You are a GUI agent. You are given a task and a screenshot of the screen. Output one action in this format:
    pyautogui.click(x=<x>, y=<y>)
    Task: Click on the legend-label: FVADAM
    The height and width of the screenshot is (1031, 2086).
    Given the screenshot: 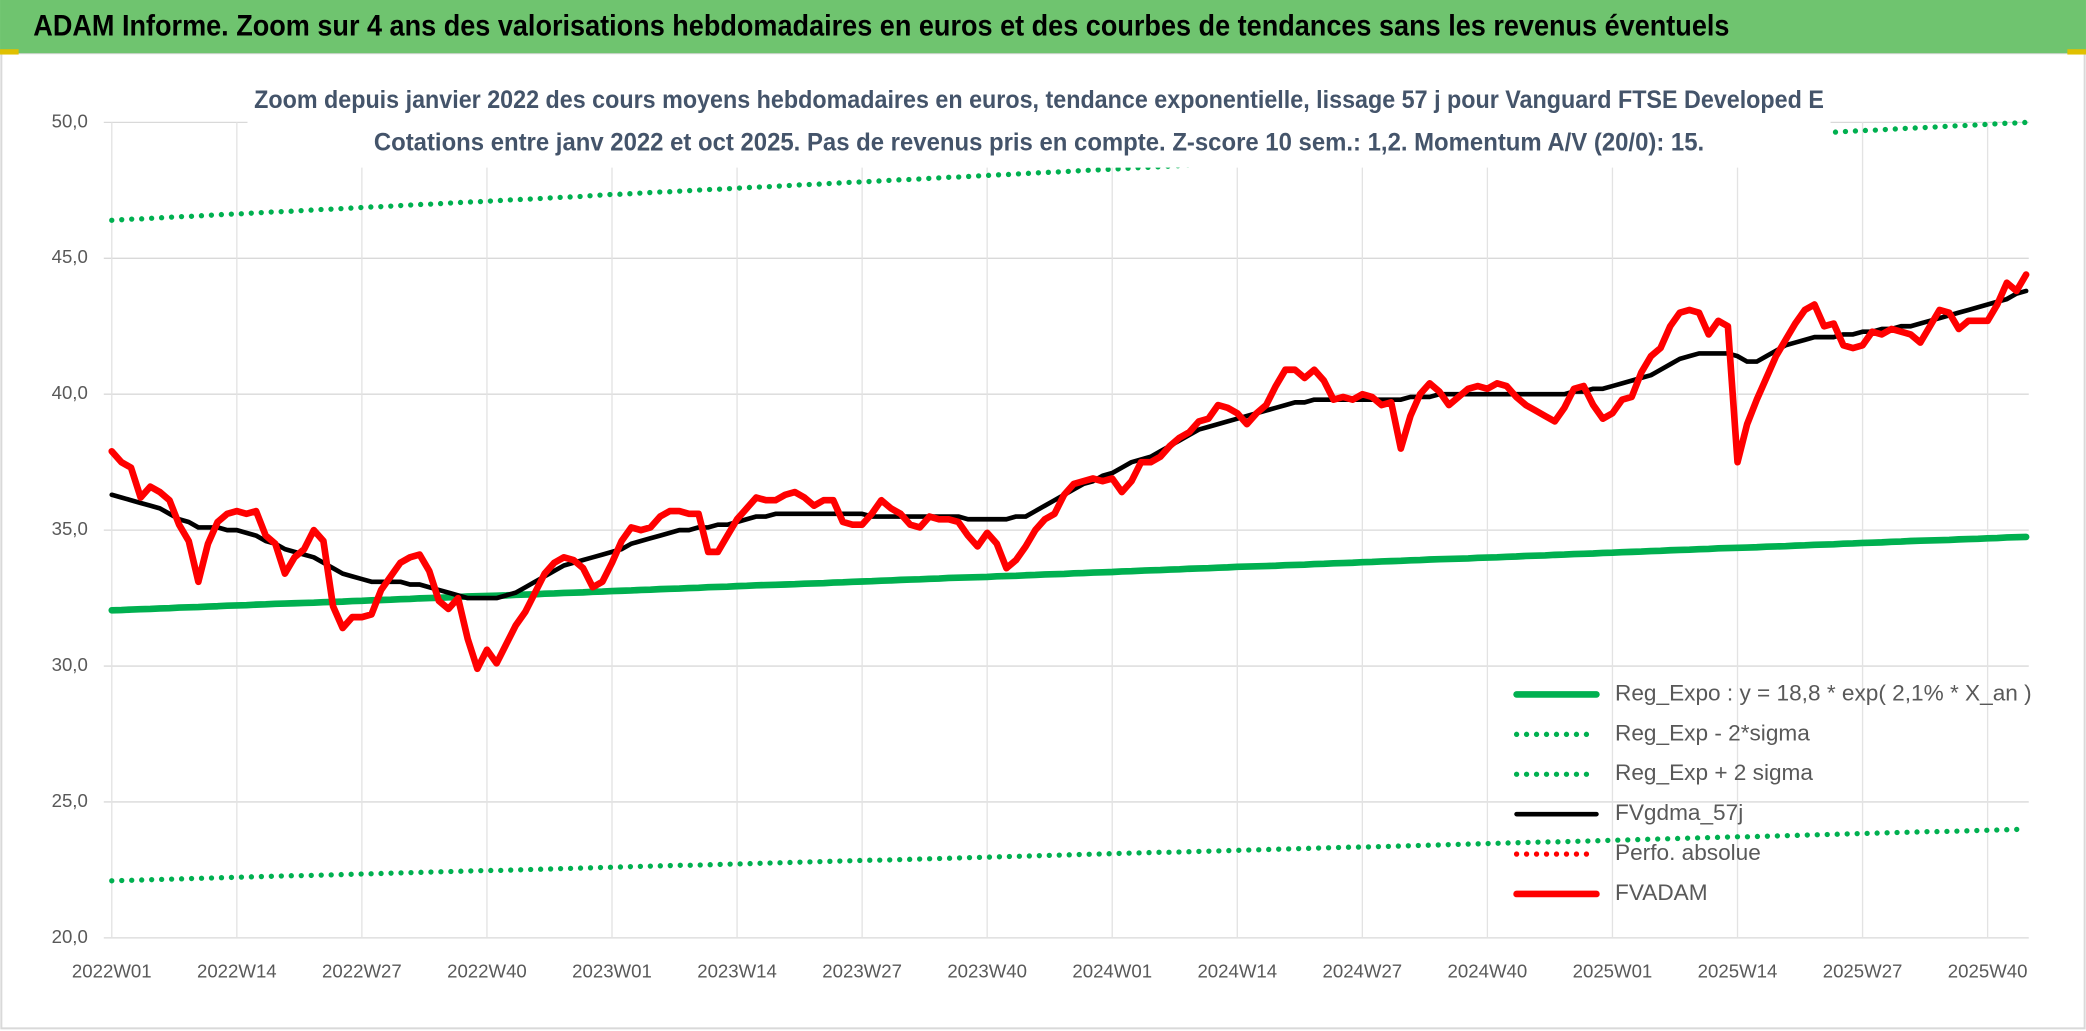 What is the action you would take?
    pyautogui.click(x=1661, y=892)
    